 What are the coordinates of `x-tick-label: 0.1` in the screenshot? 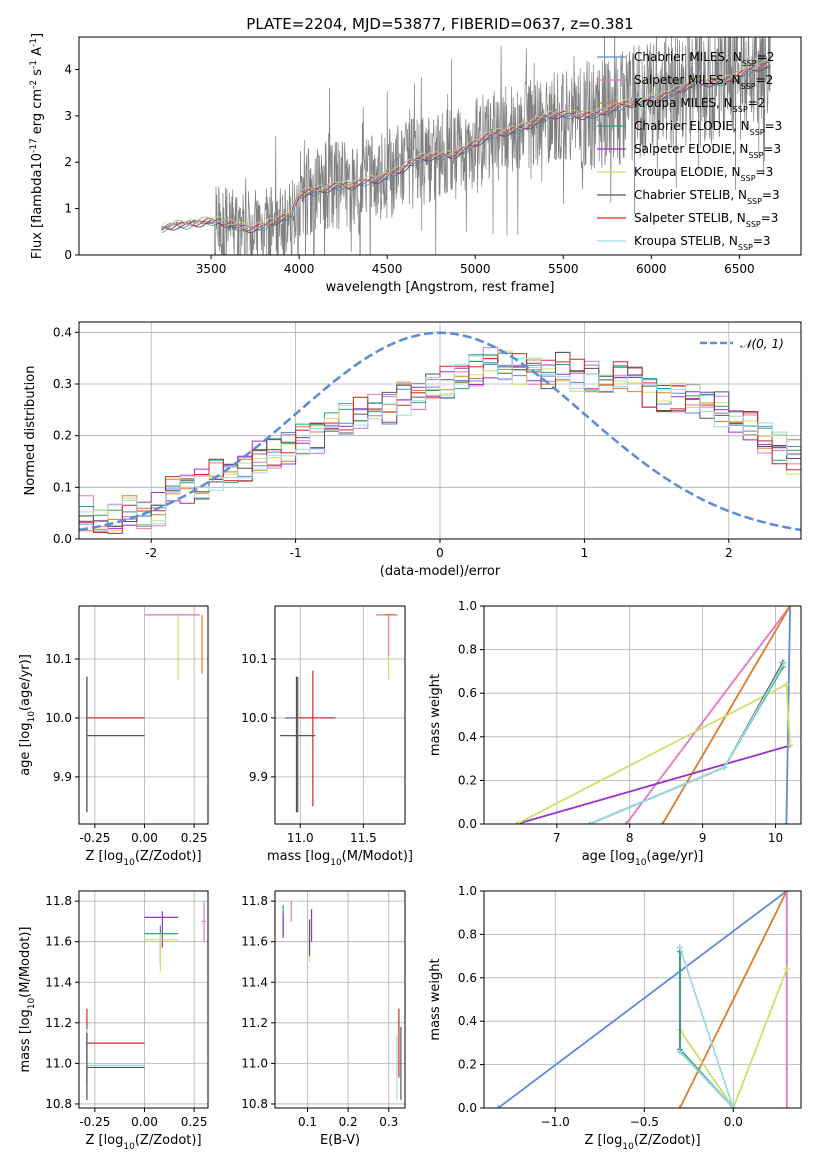 It's located at (307, 1122).